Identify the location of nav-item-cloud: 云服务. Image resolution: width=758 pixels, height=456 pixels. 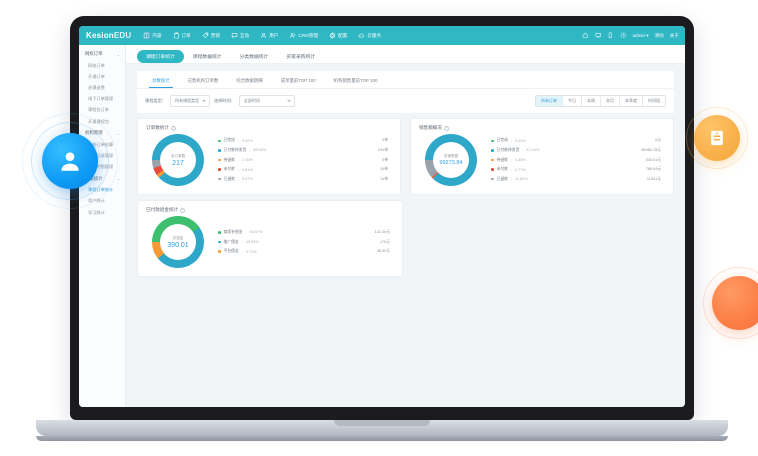
(369, 35).